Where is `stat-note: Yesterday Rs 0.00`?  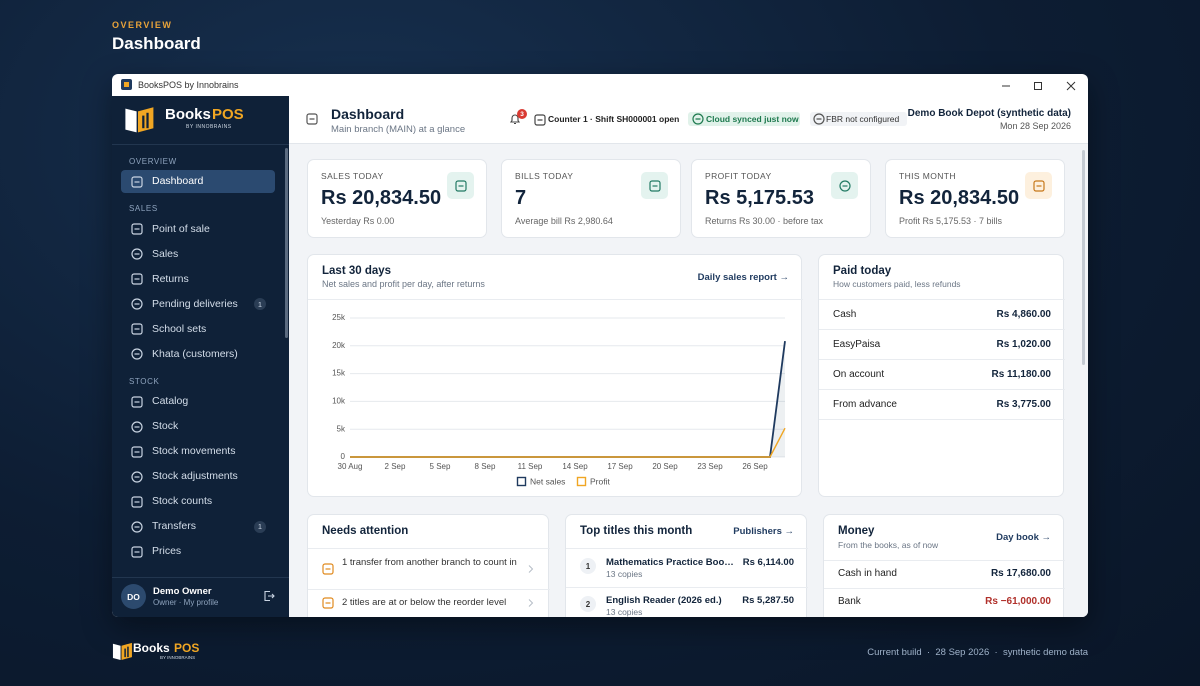
stat-note: Yesterday Rs 0.00 is located at coordinates (358, 220).